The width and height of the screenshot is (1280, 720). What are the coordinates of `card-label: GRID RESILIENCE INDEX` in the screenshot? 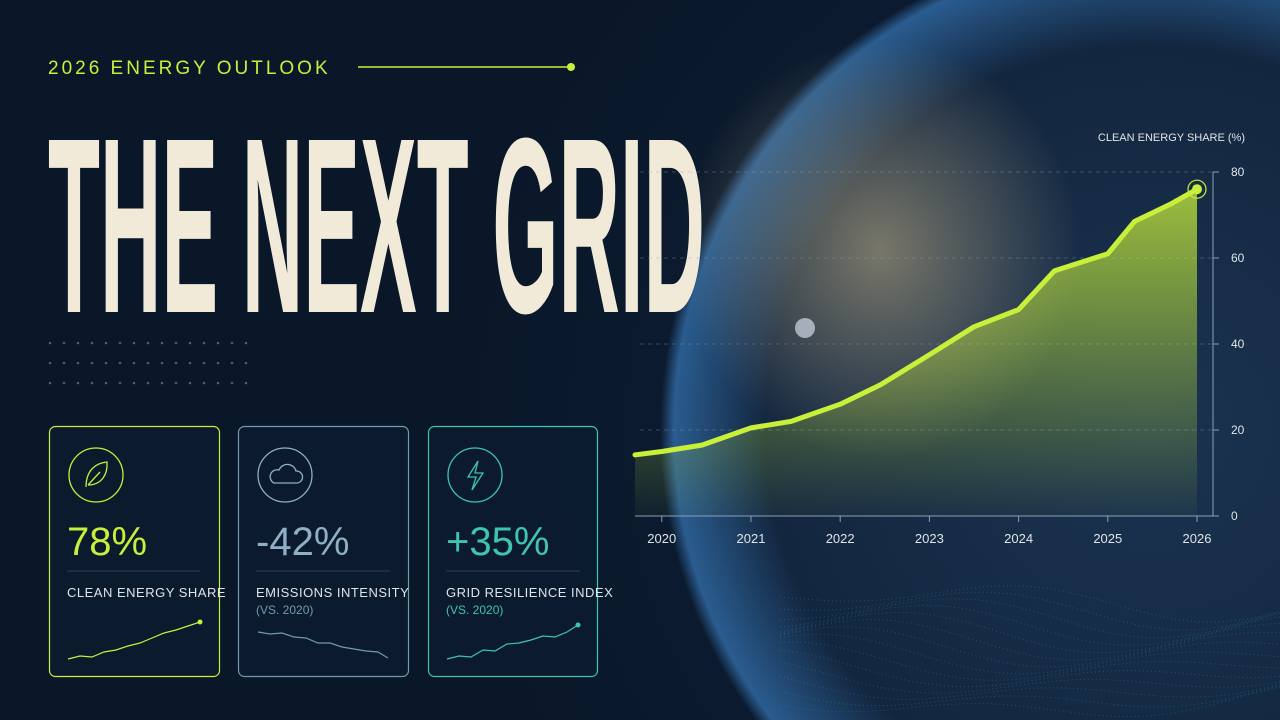 It's located at (529, 592).